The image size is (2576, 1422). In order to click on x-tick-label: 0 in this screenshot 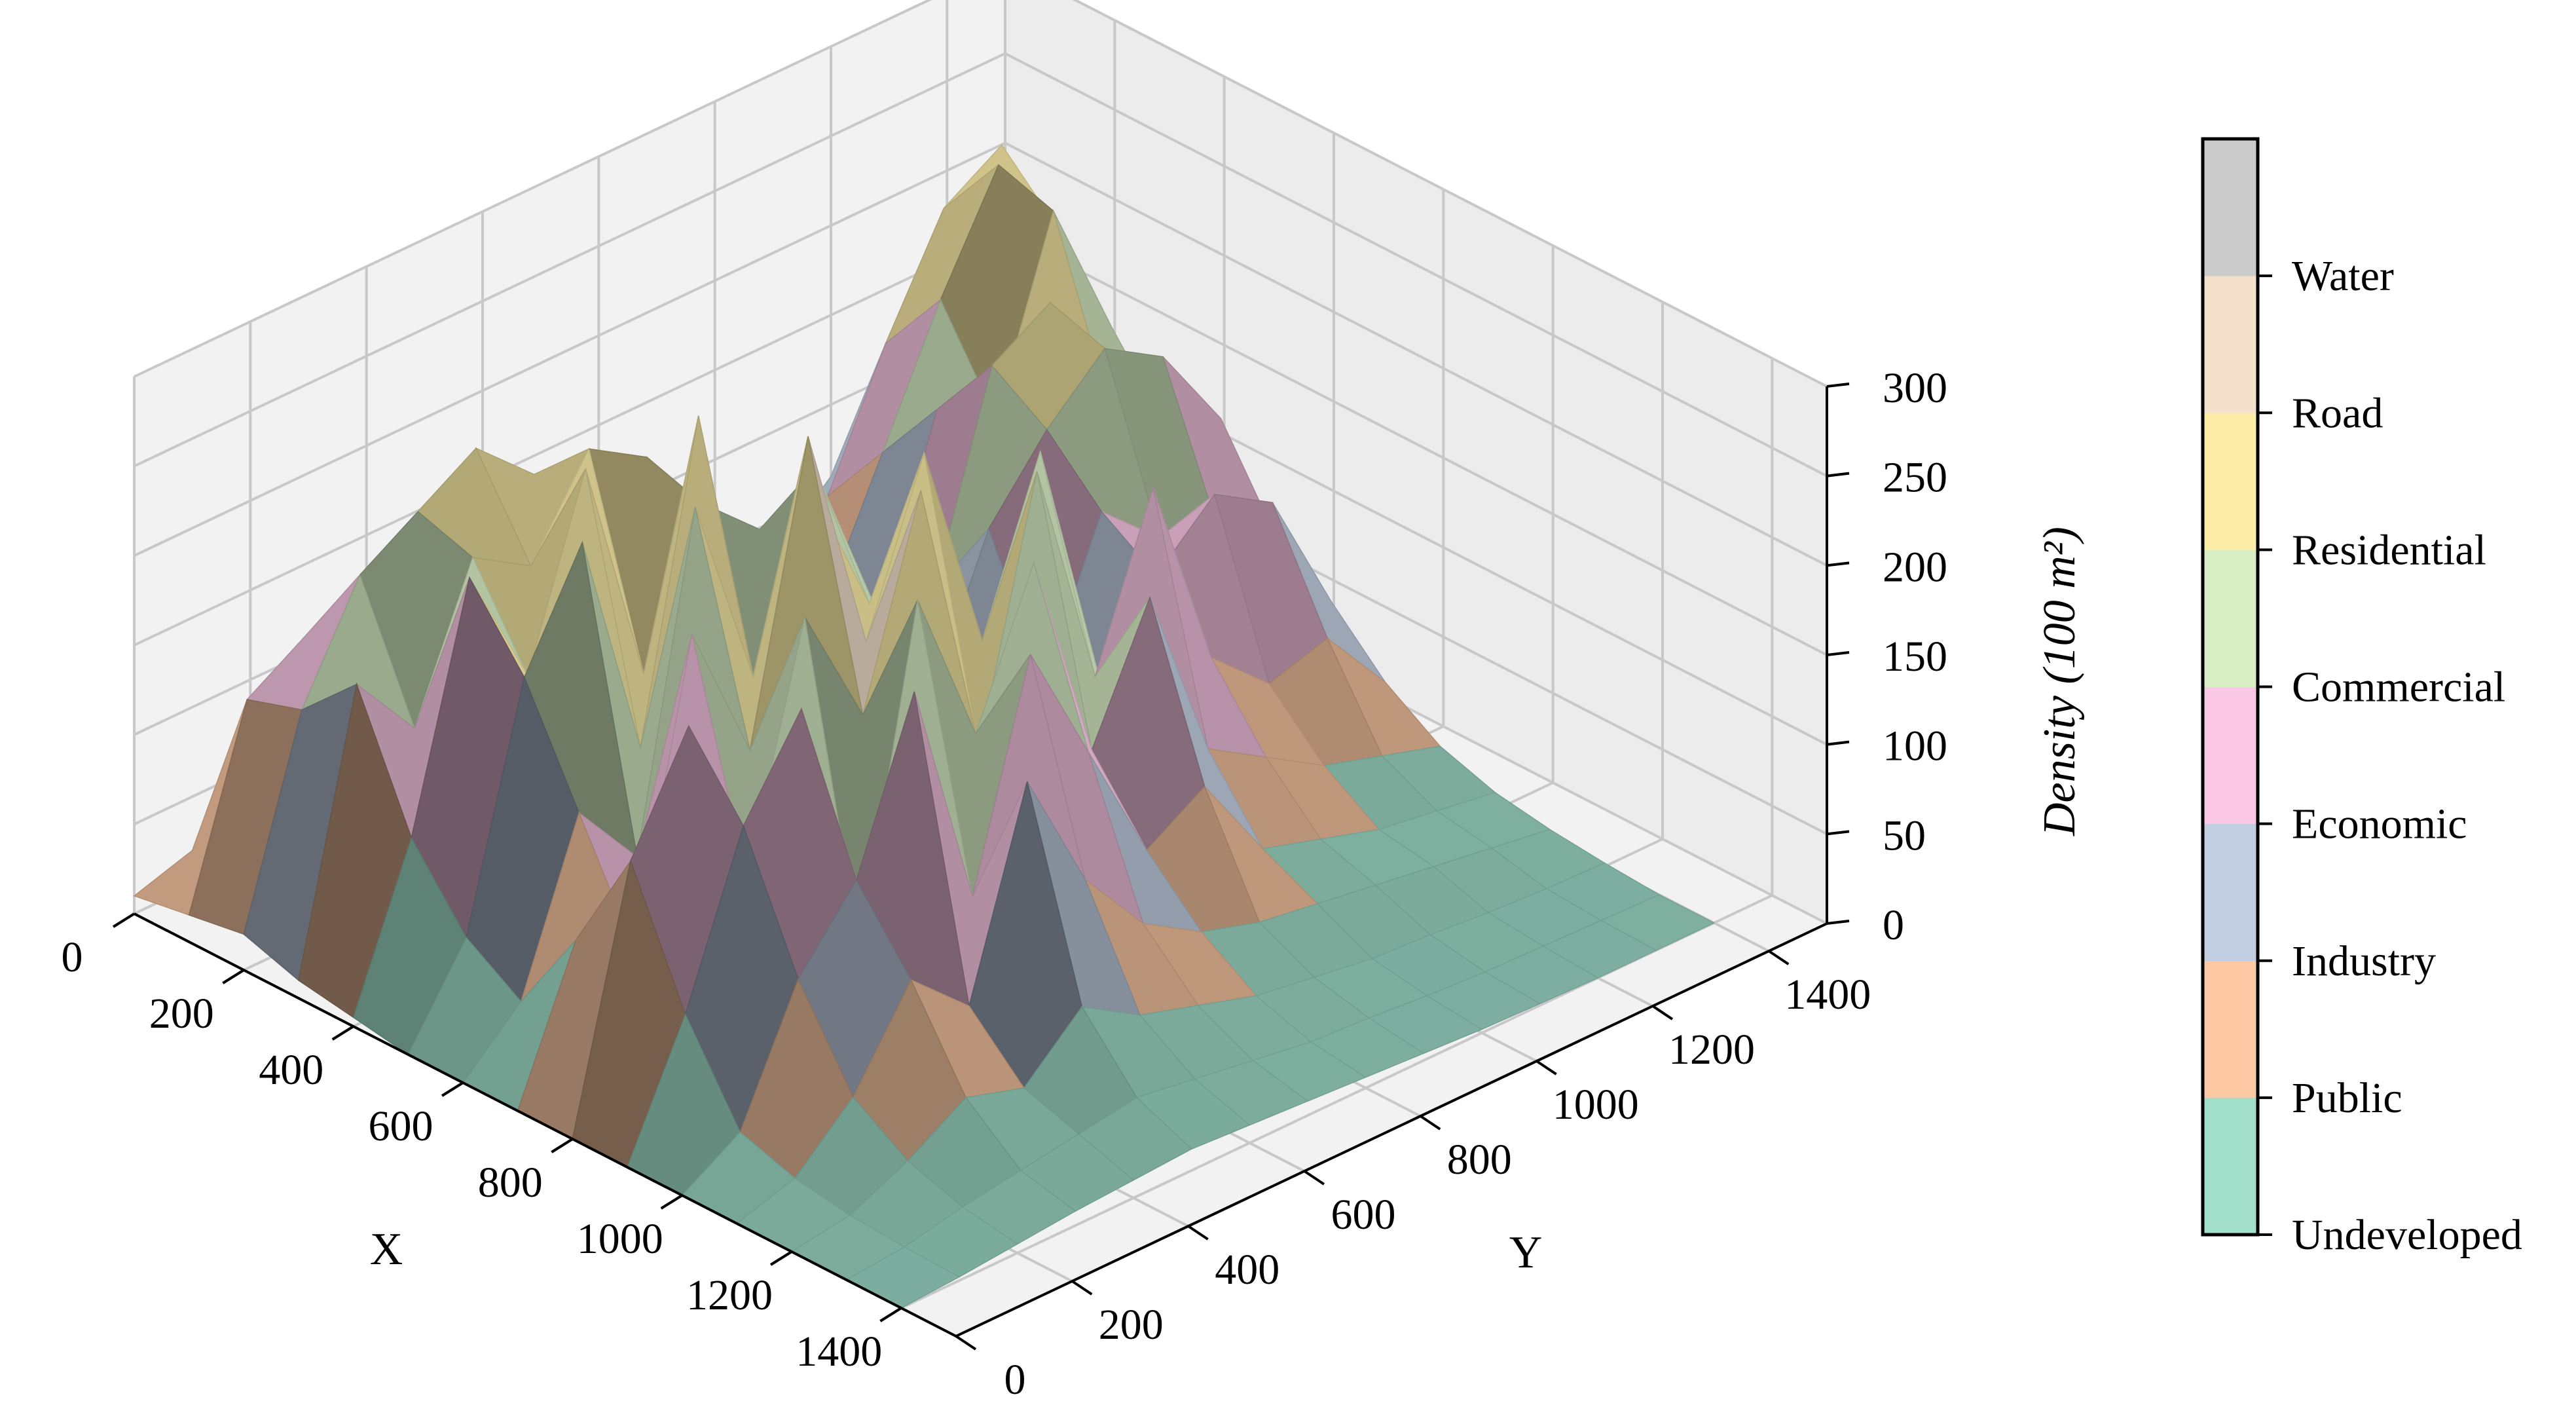, I will do `click(72, 957)`.